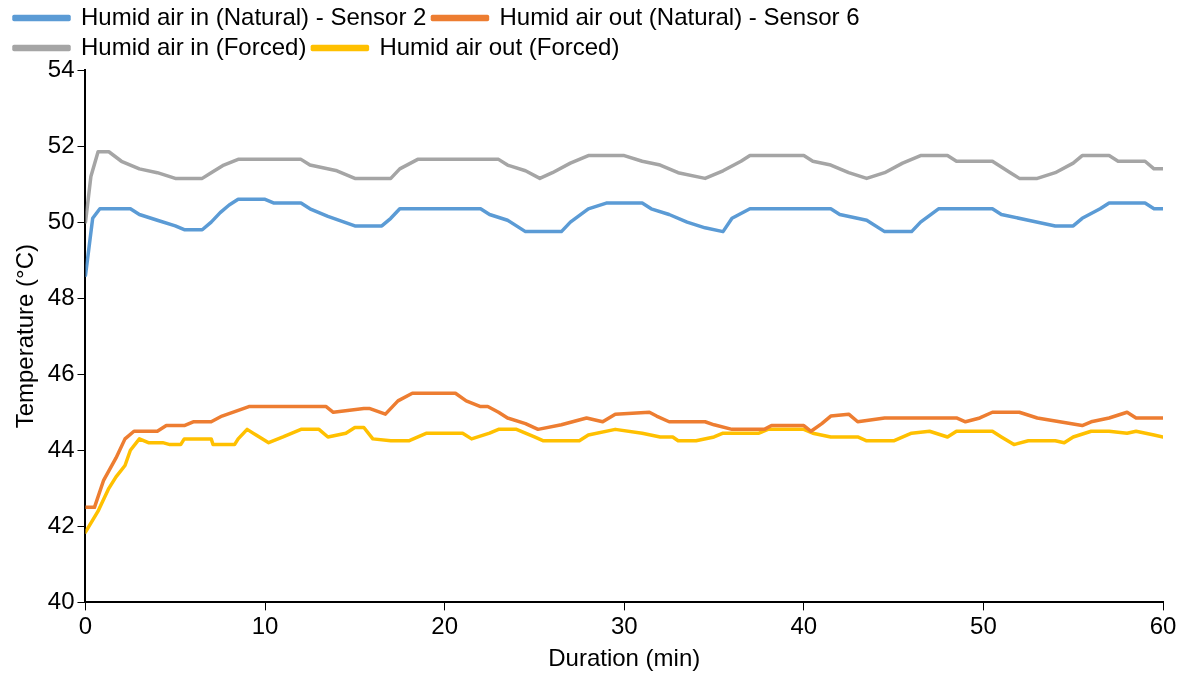 The width and height of the screenshot is (1187, 674). I want to click on y-tick-label: 48, so click(61, 296).